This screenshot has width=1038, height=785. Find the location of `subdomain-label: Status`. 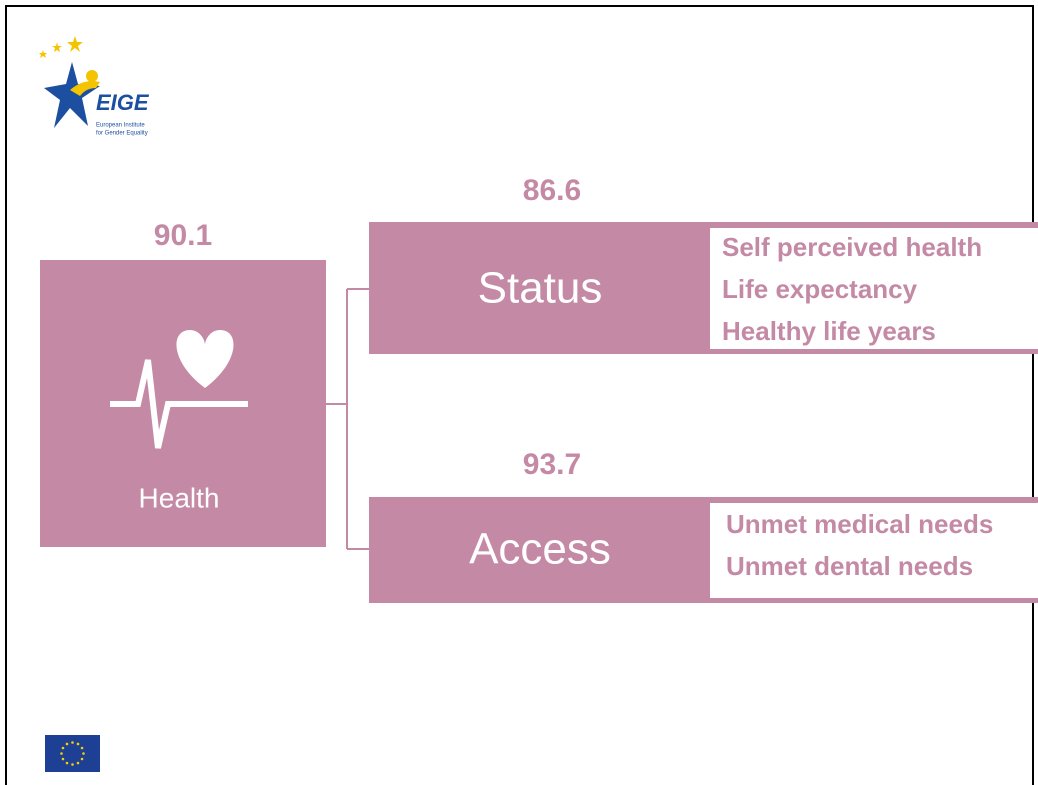

subdomain-label: Status is located at coordinates (540, 288).